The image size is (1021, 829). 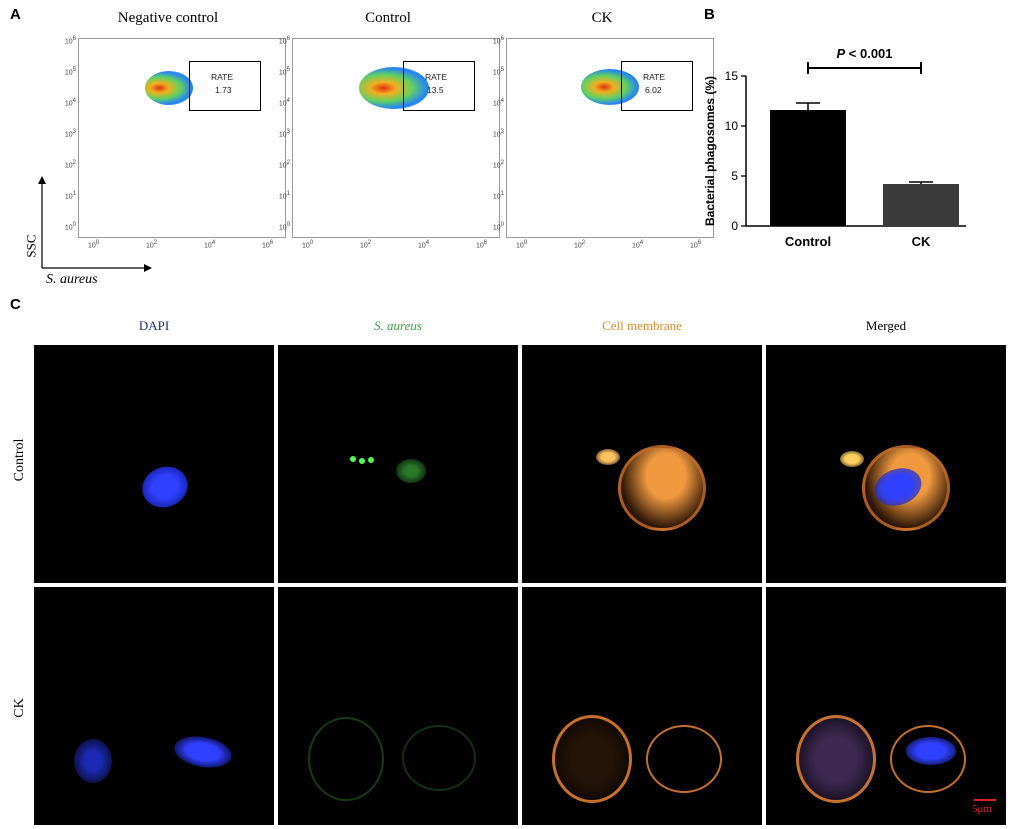 I want to click on category-label: CK, so click(x=921, y=241).